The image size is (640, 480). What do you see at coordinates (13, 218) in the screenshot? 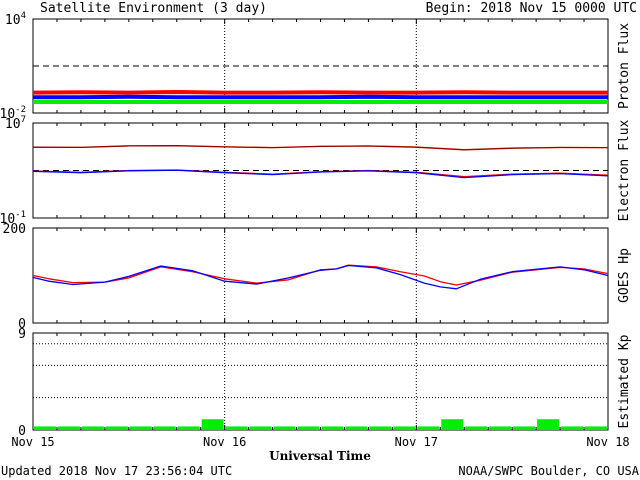
I see `y-tick-label: 10⁻¹` at bounding box center [13, 218].